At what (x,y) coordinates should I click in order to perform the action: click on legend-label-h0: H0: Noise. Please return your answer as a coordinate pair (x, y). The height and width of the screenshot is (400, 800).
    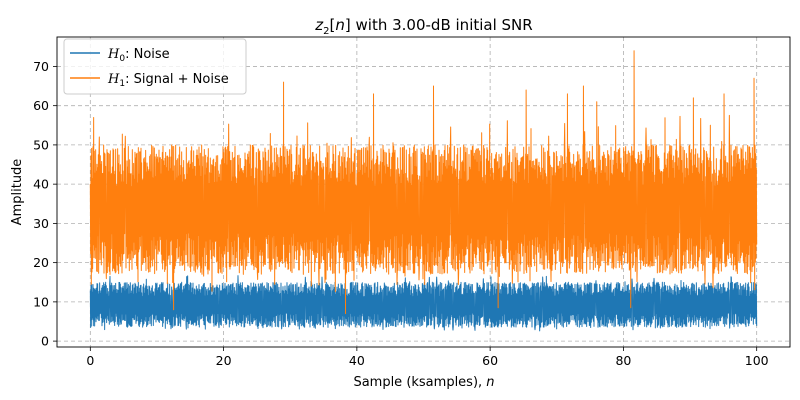
    Looking at the image, I should click on (138, 55).